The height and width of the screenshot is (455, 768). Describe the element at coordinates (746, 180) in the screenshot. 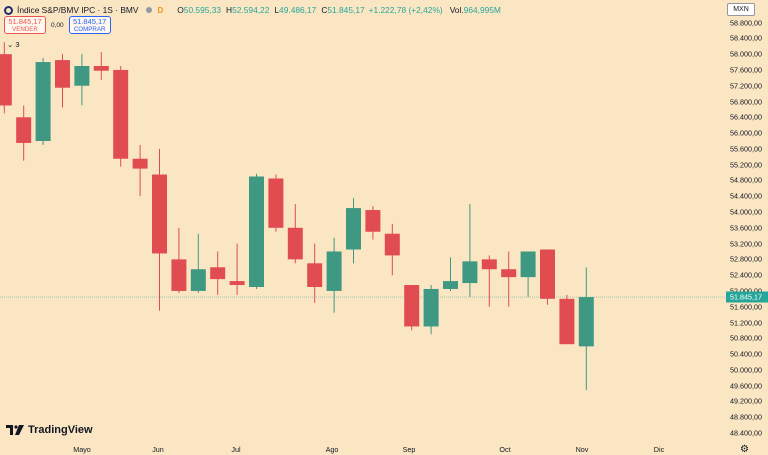

I see `price-tick-label: 54.800,00` at that location.